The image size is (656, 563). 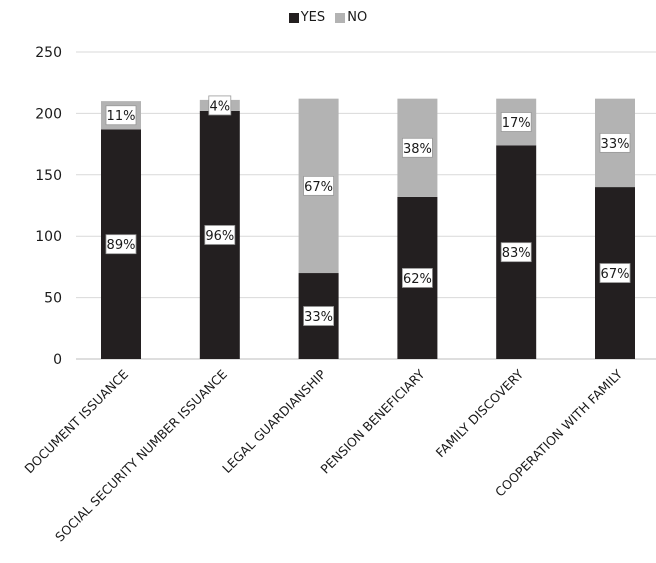 What do you see at coordinates (76, 421) in the screenshot?
I see `x-tick-label: DOCUMENT ISSUANCE` at bounding box center [76, 421].